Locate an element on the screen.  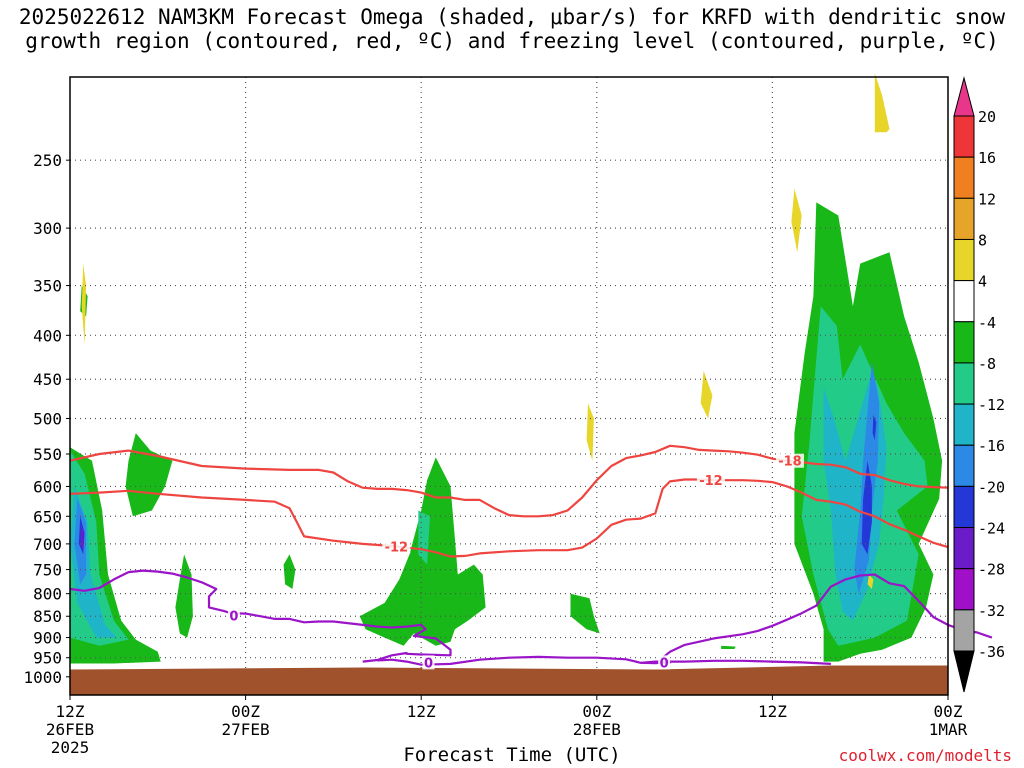
x-tick-label-0-2: 26FEB is located at coordinates (70, 729).